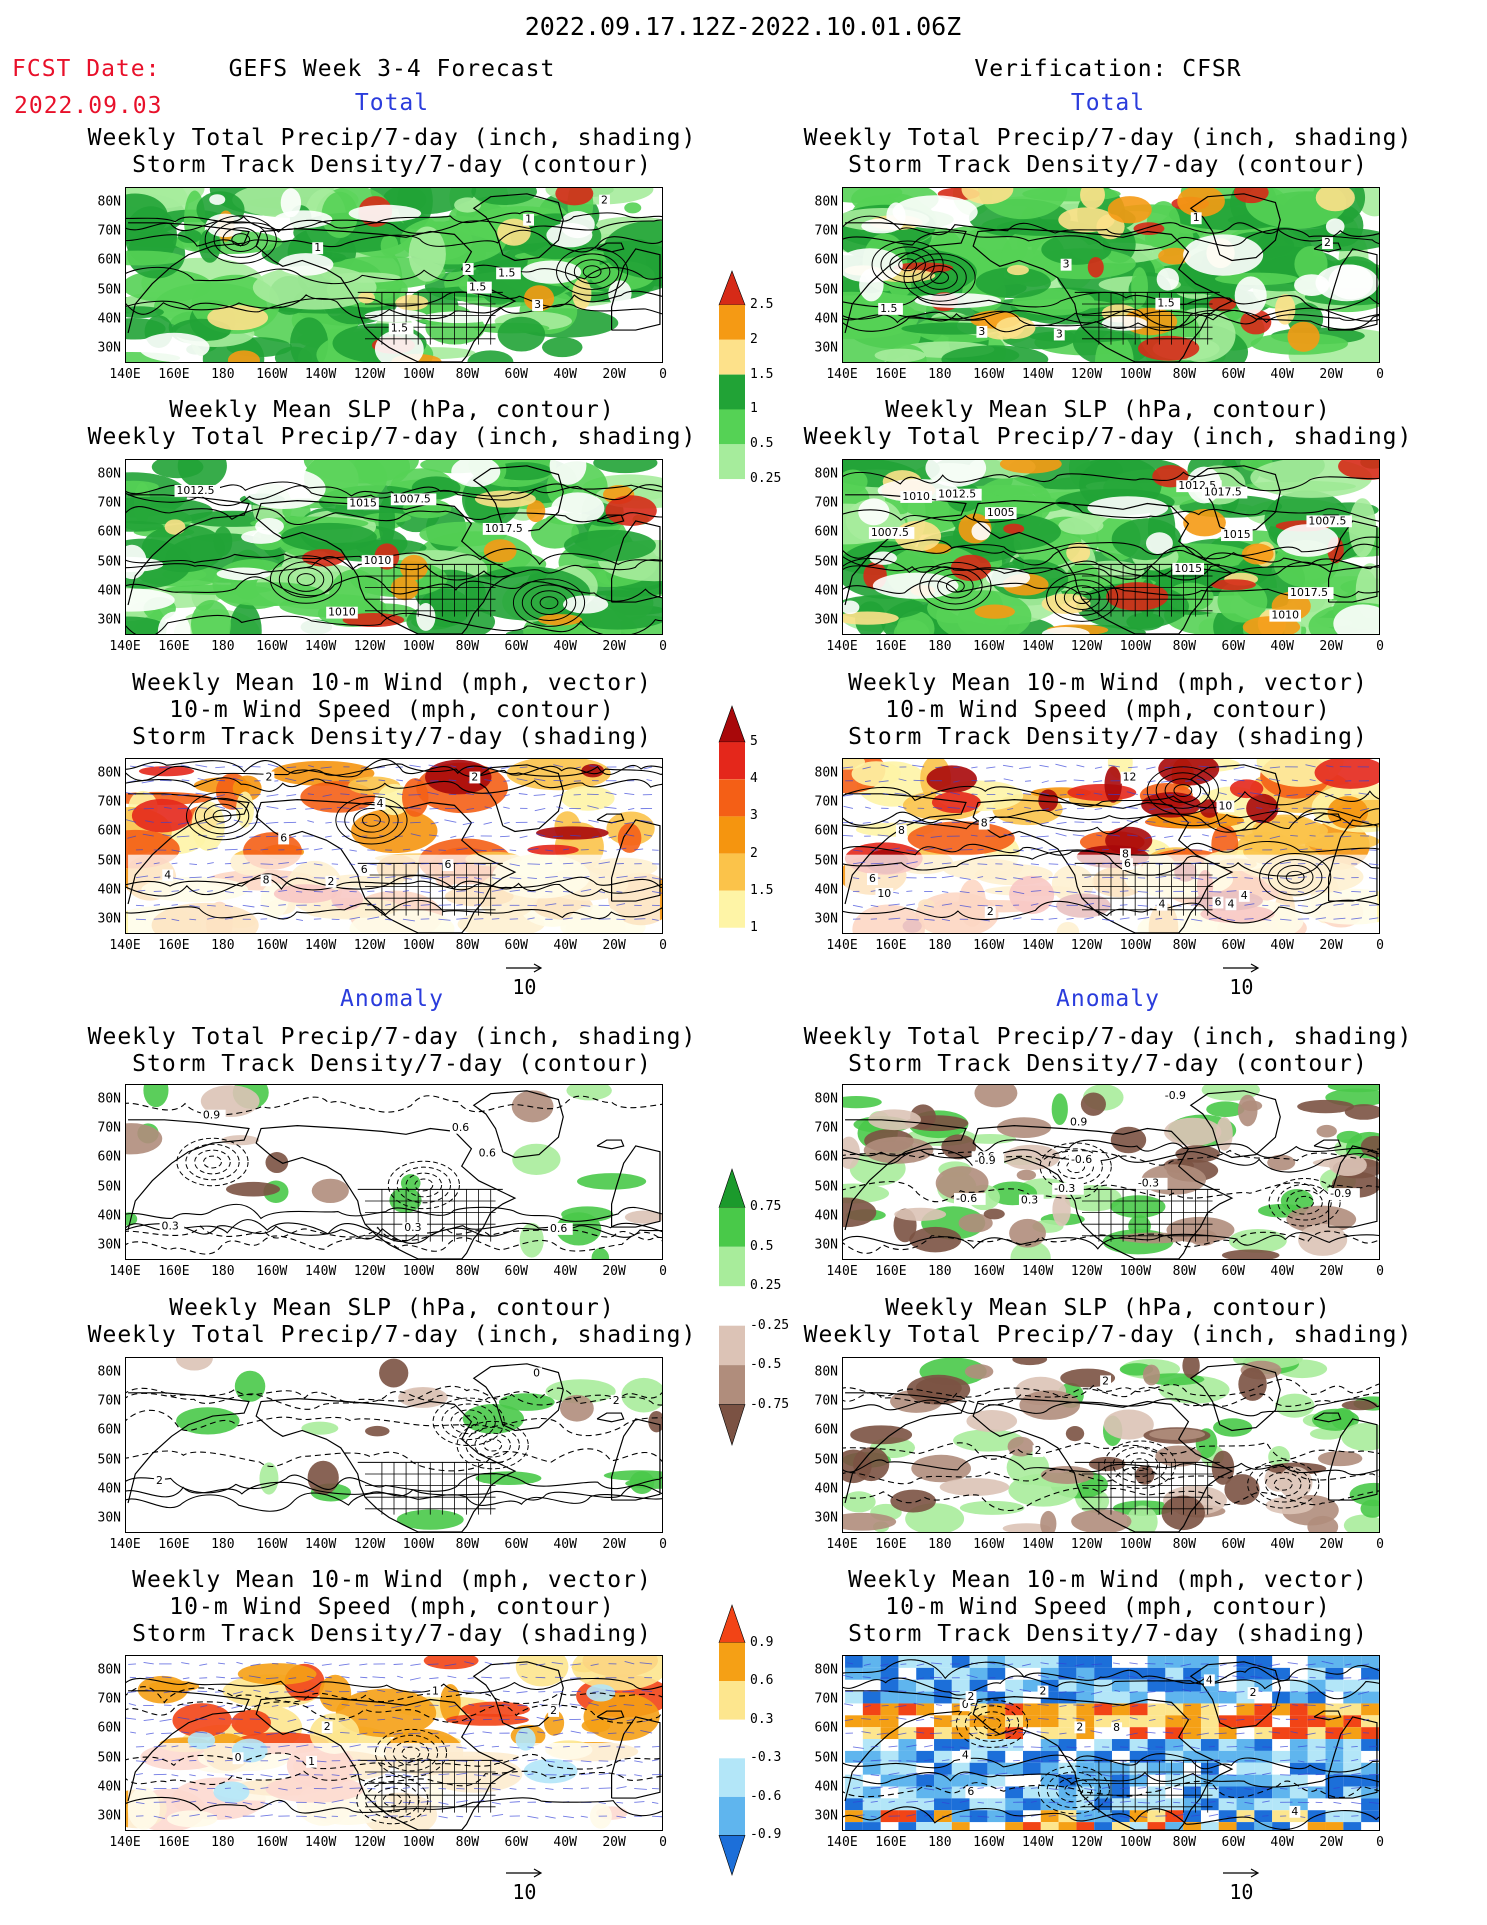 Image resolution: width=1487 pixels, height=1925 pixels. I want to click on north-america-outline, so click(1103, 1763).